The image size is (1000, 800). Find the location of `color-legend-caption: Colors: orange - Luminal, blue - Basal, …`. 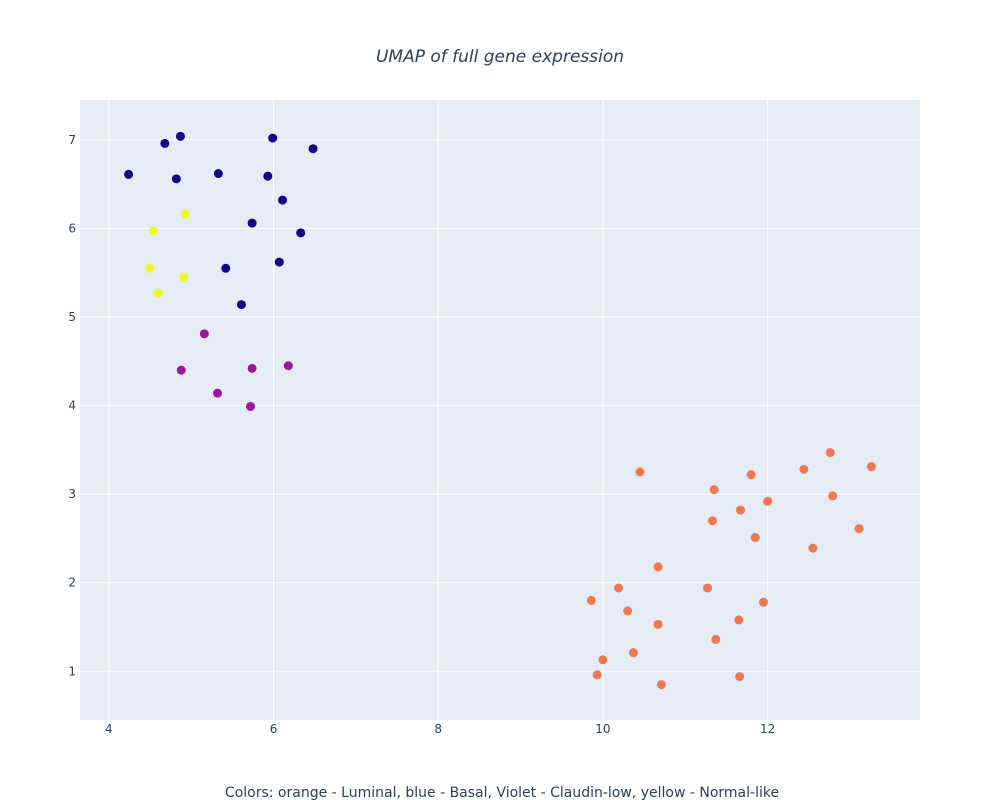

color-legend-caption: Colors: orange - Luminal, blue - Basal, … is located at coordinates (502, 792).